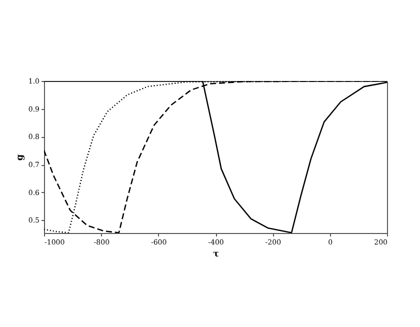 The image size is (420, 327). I want to click on y-axis-title: g, so click(20, 157).